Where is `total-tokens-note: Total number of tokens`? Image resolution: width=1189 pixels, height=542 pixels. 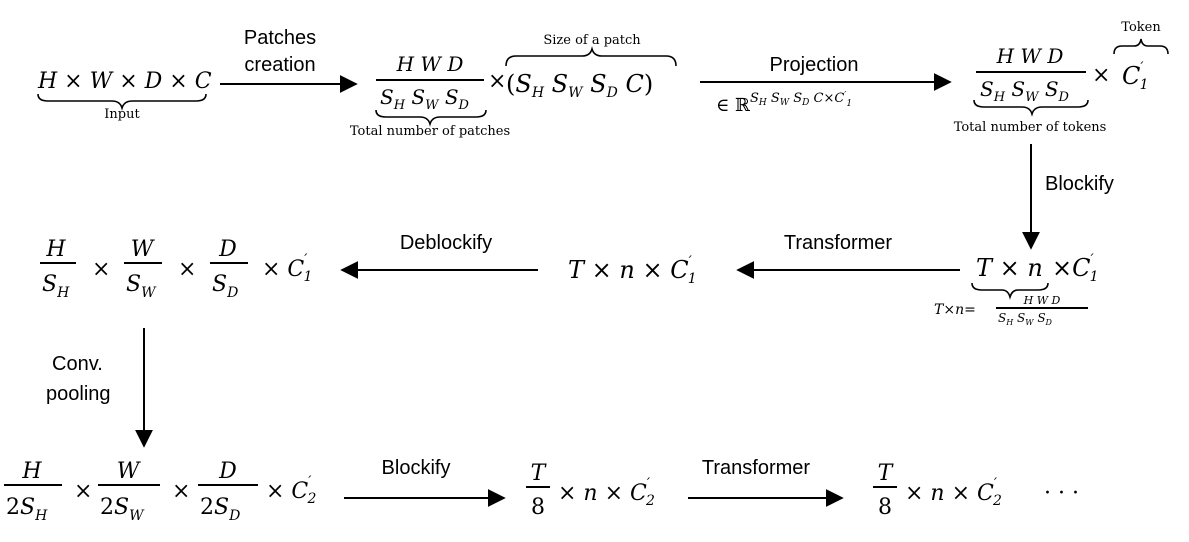 total-tokens-note: Total number of tokens is located at coordinates (1030, 127).